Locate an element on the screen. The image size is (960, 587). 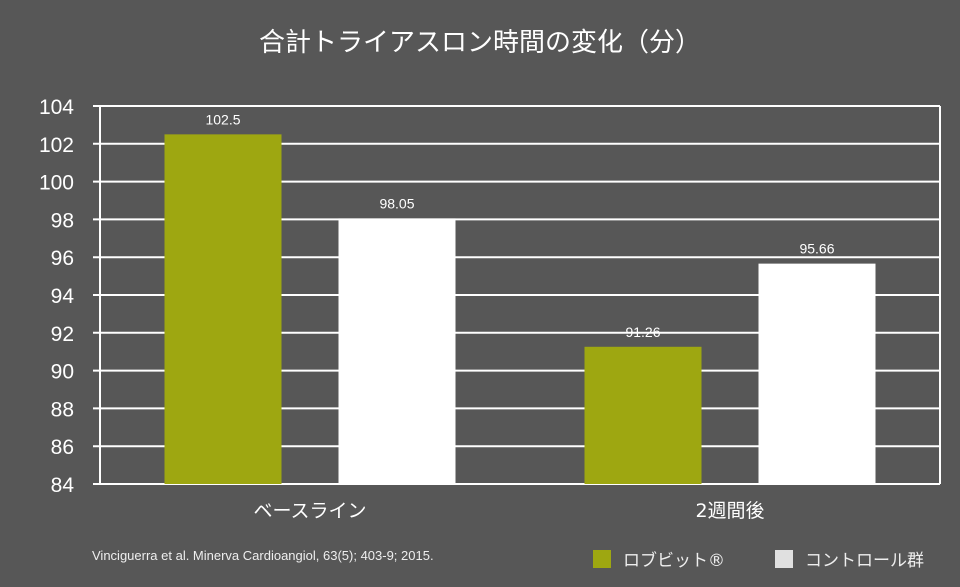
x-tick-label: 2週間後 is located at coordinates (729, 511).